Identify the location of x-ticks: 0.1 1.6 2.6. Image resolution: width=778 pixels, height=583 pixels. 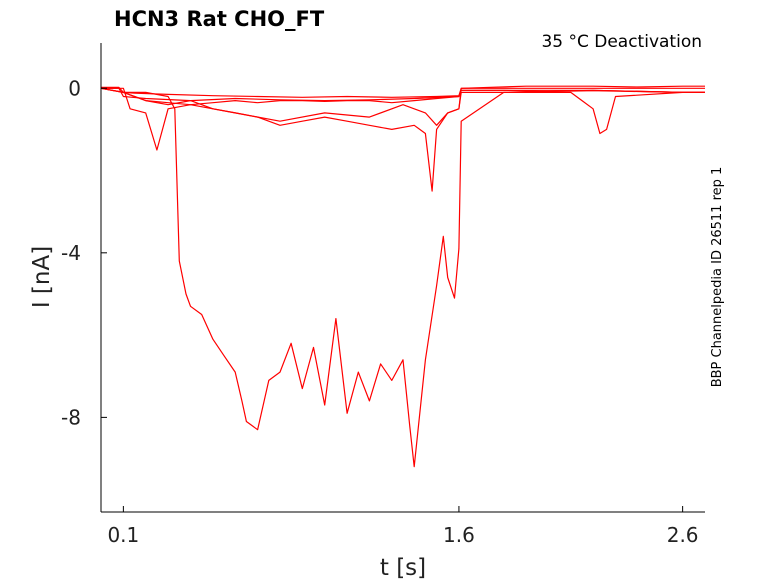
(403, 526).